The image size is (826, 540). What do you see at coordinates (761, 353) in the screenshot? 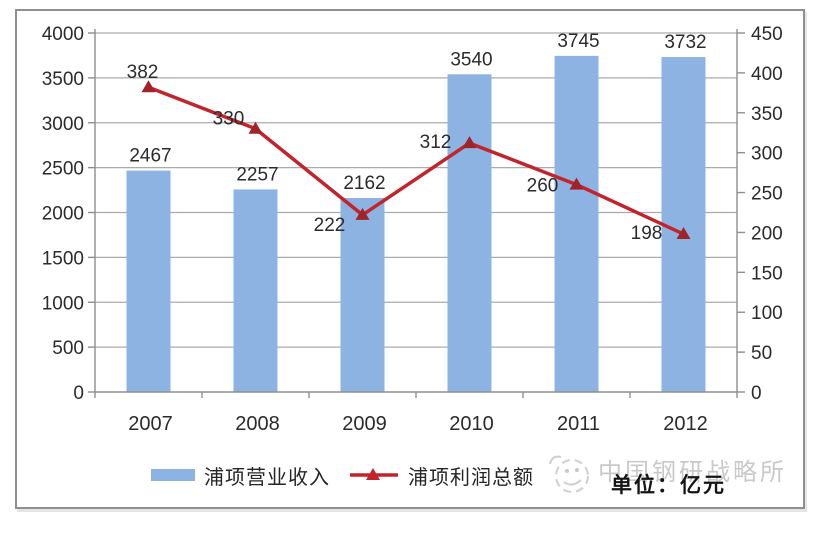
I see `right-axis-label: 50` at bounding box center [761, 353].